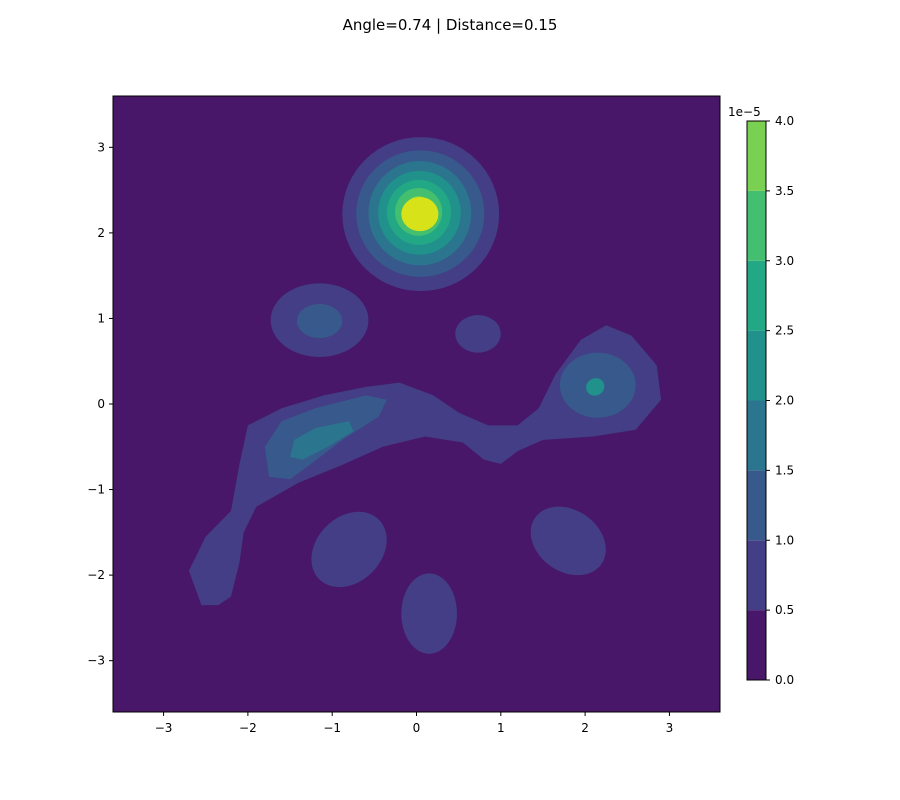 The width and height of the screenshot is (900, 800). Describe the element at coordinates (784, 401) in the screenshot. I see `colorbar-tick-label: 2.0` at that location.